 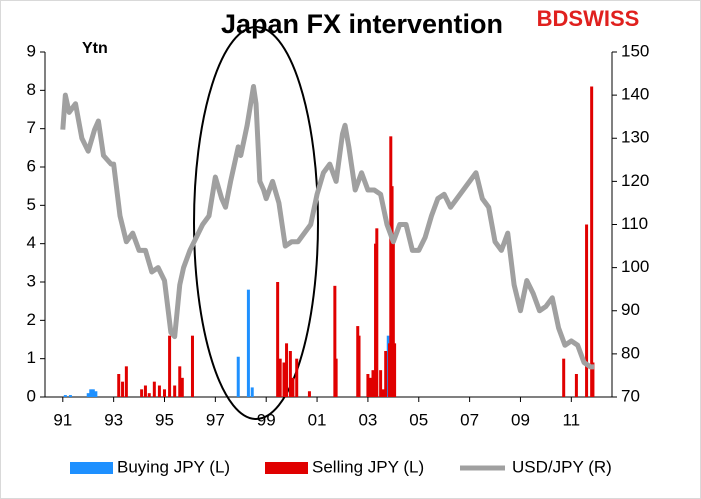 I want to click on y-tick-label: 8, so click(x=31, y=89).